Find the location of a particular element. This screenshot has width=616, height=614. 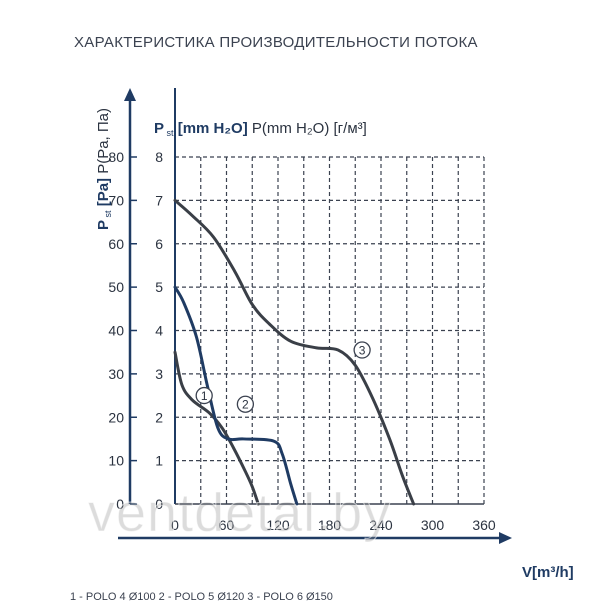

chart-title: ХАРАКТЕРИСТИКА ПРОИЗВОДИТЕЛЬНОСТИ ПОТОКА is located at coordinates (276, 42).